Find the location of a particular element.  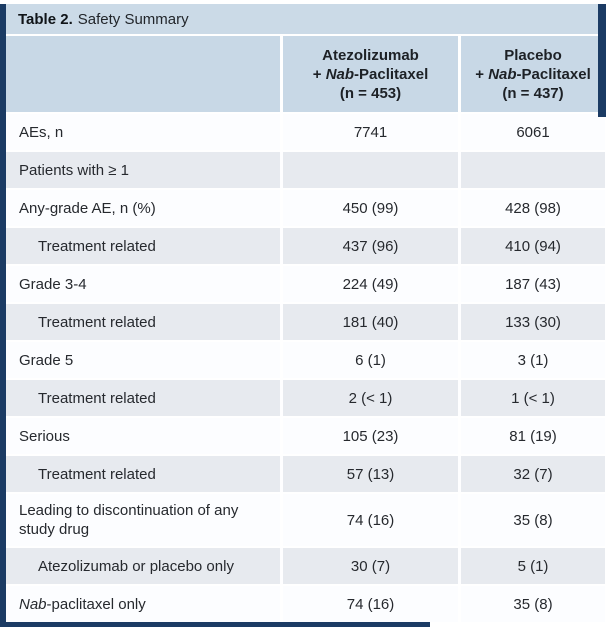

value-cell-atezolizumab is located at coordinates (369, 170).